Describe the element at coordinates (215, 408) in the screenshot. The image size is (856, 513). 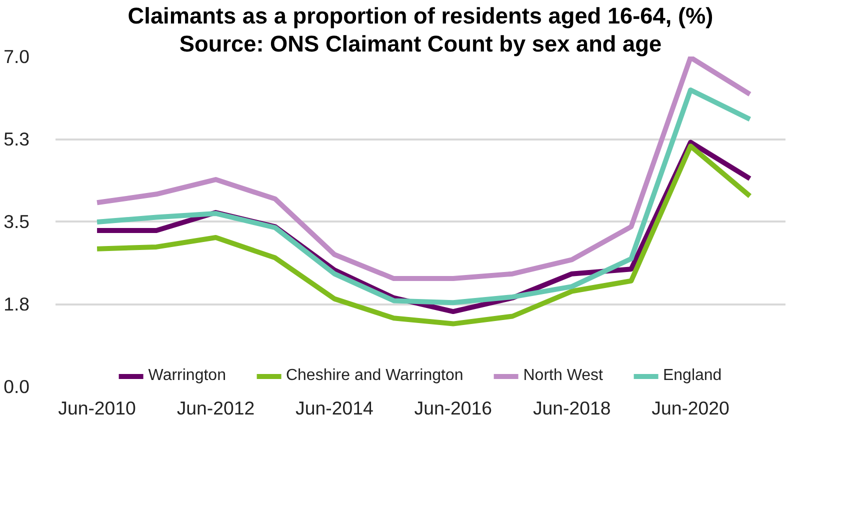
I see `x-tick-label: Jun-2012` at that location.